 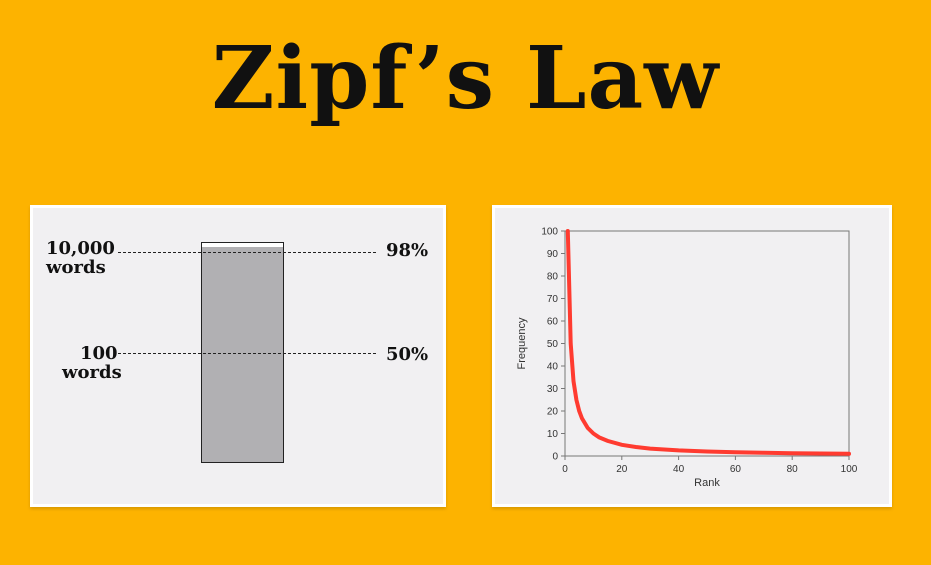 What do you see at coordinates (793, 469) in the screenshot?
I see `x-tick-label: 80` at bounding box center [793, 469].